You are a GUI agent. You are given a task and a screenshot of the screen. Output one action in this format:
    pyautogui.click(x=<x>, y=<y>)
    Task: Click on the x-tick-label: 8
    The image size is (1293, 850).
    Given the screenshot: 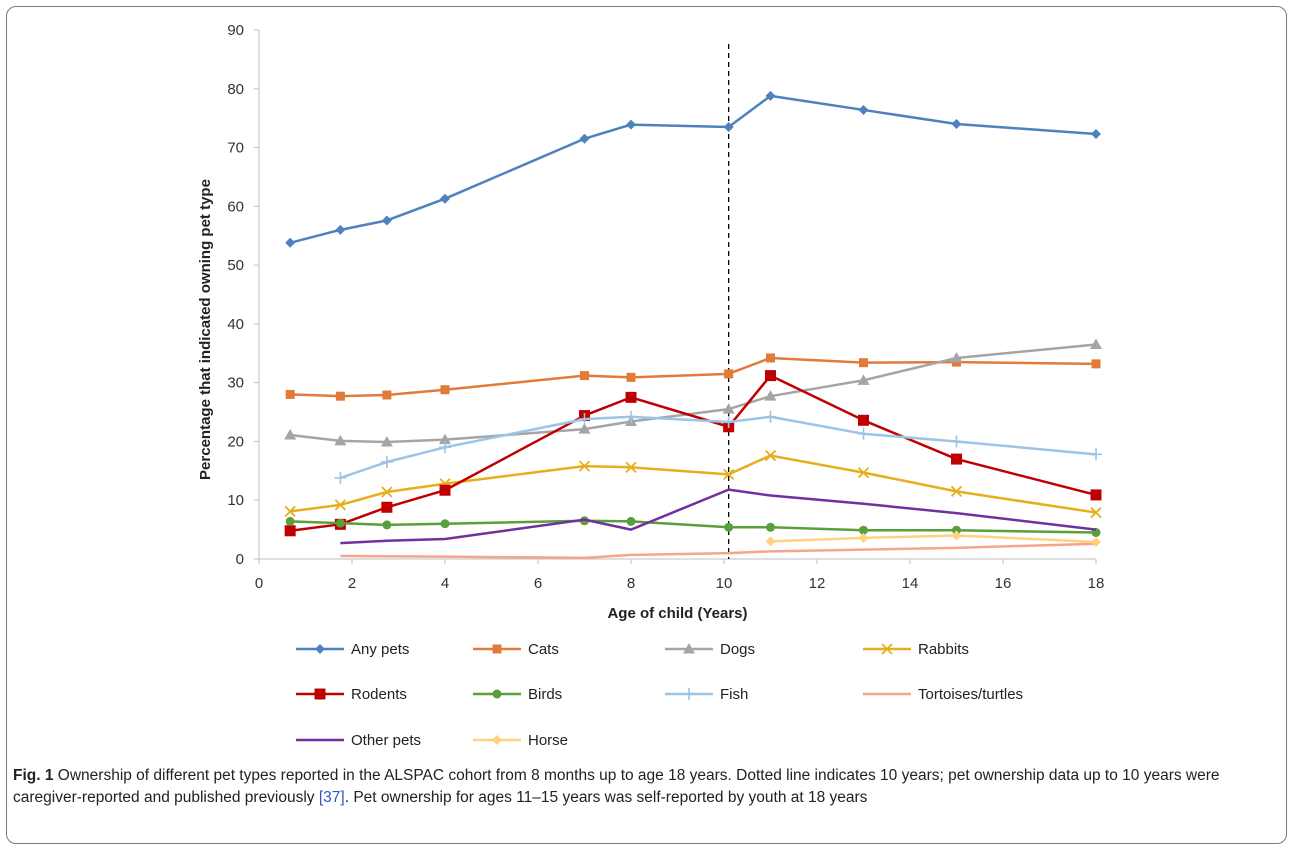 What is the action you would take?
    pyautogui.click(x=631, y=583)
    